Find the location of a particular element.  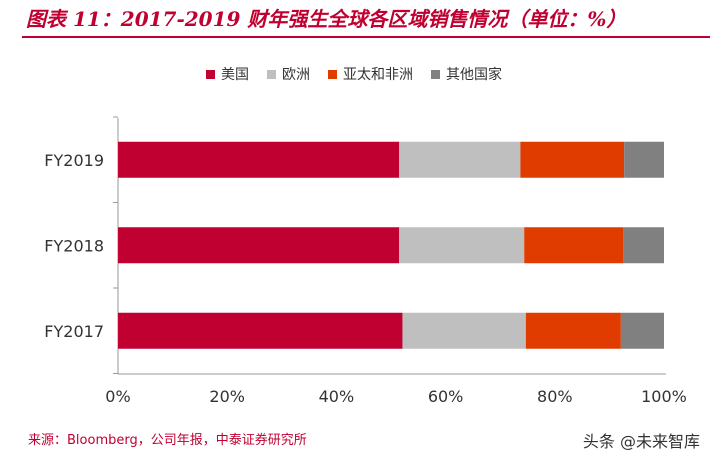

category-label-fy2018: FY2018 is located at coordinates (74, 245).